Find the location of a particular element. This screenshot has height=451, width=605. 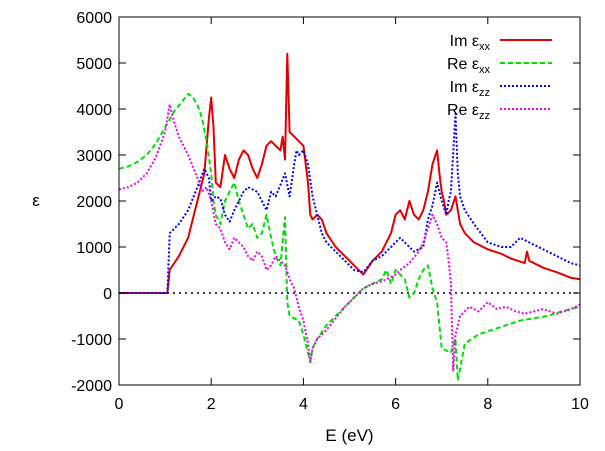

legend-label-2: Re εxx is located at coordinates (469, 66).